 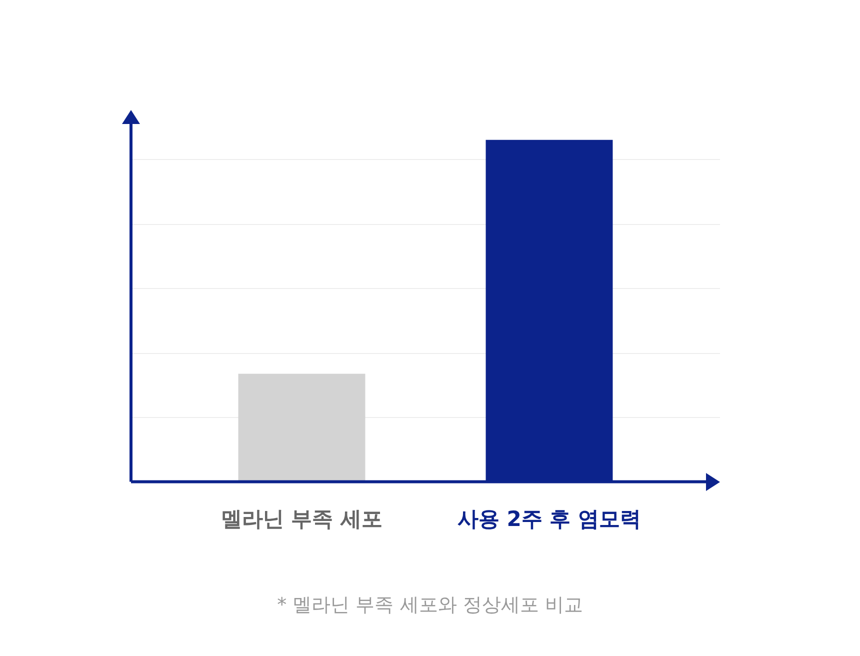 What do you see at coordinates (430, 605) in the screenshot?
I see `text: * 멜라닌 부족 세포와 정상세포 비교` at bounding box center [430, 605].